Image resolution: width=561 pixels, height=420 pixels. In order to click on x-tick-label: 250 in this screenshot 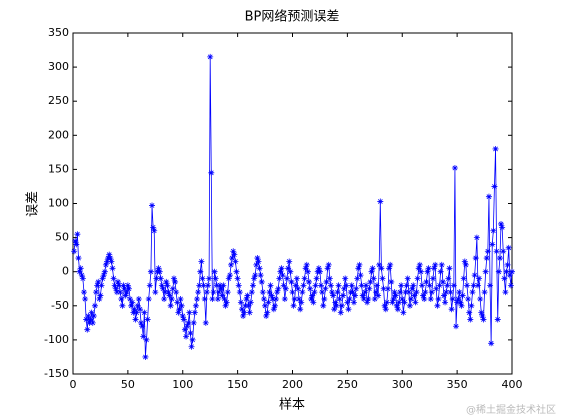, I will do `click(347, 384)`.